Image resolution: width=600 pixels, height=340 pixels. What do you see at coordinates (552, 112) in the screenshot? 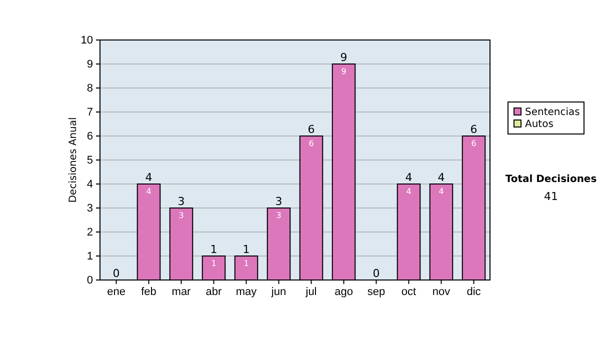
I see `legend-label: Sentencias` at bounding box center [552, 112].